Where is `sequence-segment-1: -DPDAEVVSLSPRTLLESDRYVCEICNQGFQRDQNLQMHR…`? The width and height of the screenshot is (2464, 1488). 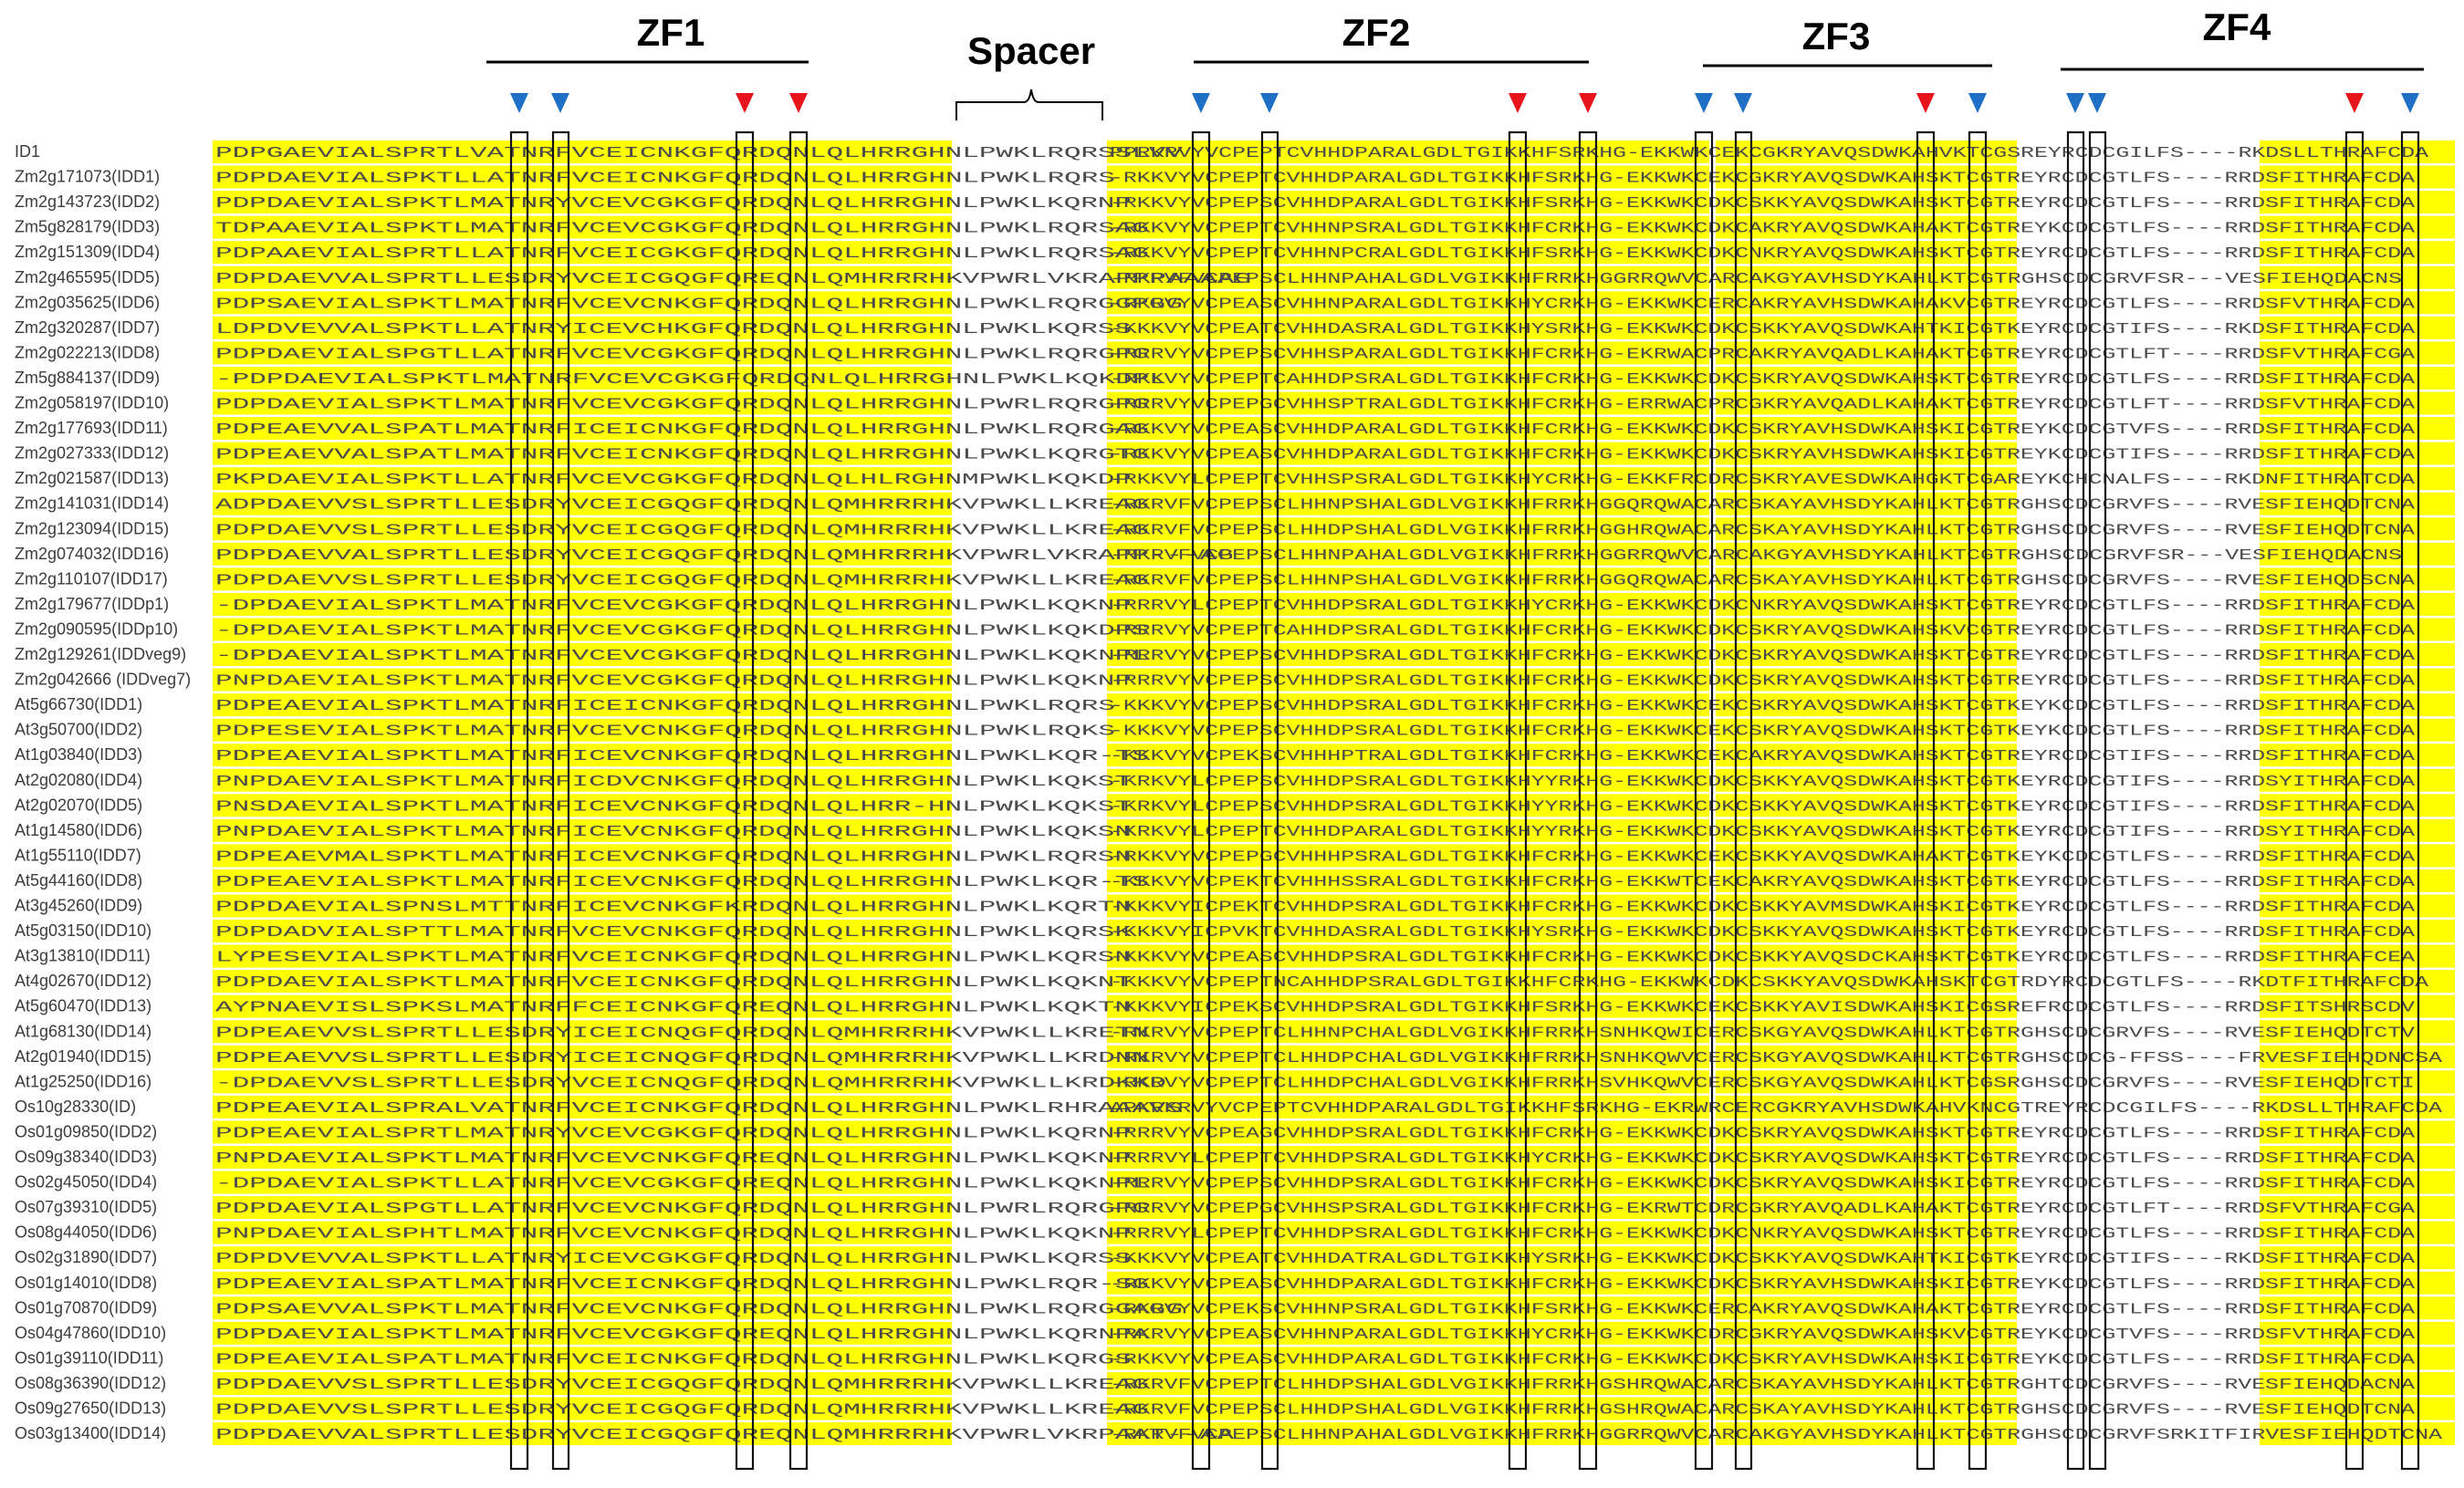 sequence-segment-1: -DPDAEVVSLSPRTLLESDRYVCEICNQGFQRDQNLQMHR… is located at coordinates (690, 1083).